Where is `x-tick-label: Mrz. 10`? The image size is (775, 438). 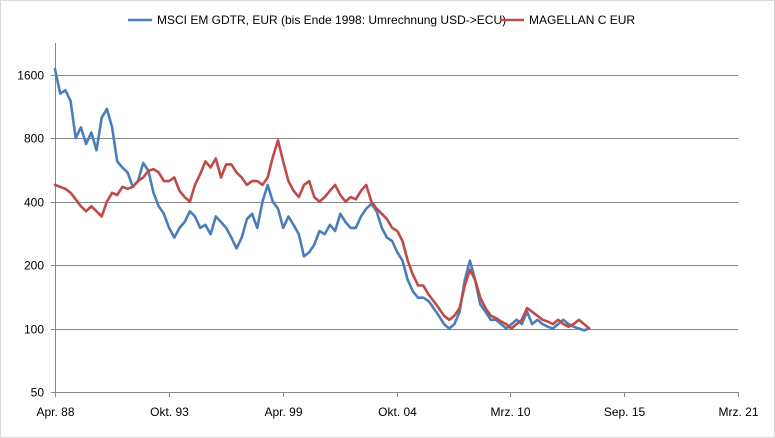
x-tick-label: Mrz. 10 is located at coordinates (510, 412).